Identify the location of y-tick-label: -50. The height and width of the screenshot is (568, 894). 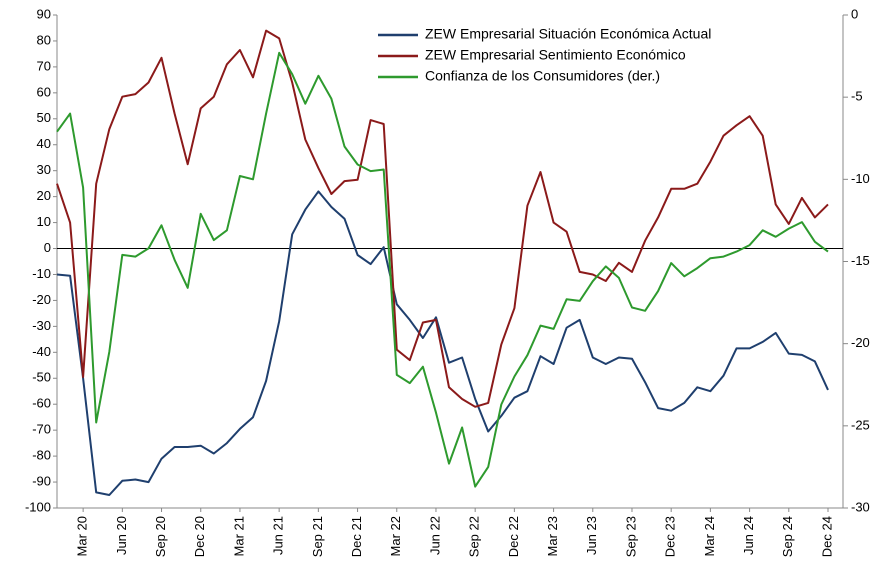
(41, 377).